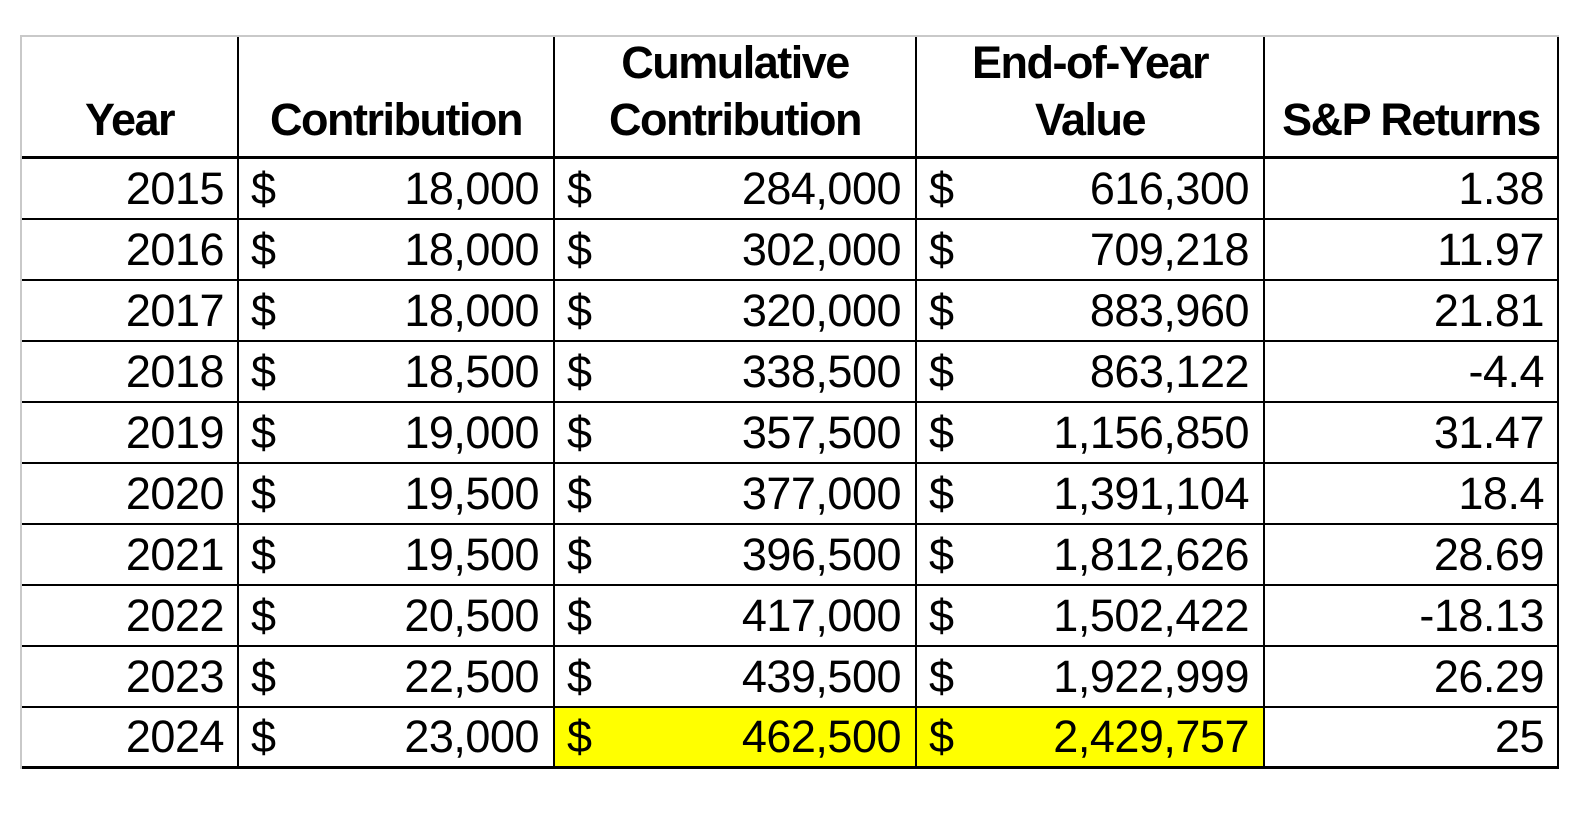 The width and height of the screenshot is (1588, 814). I want to click on cumulative-contribution-cell: $284,000, so click(736, 189).